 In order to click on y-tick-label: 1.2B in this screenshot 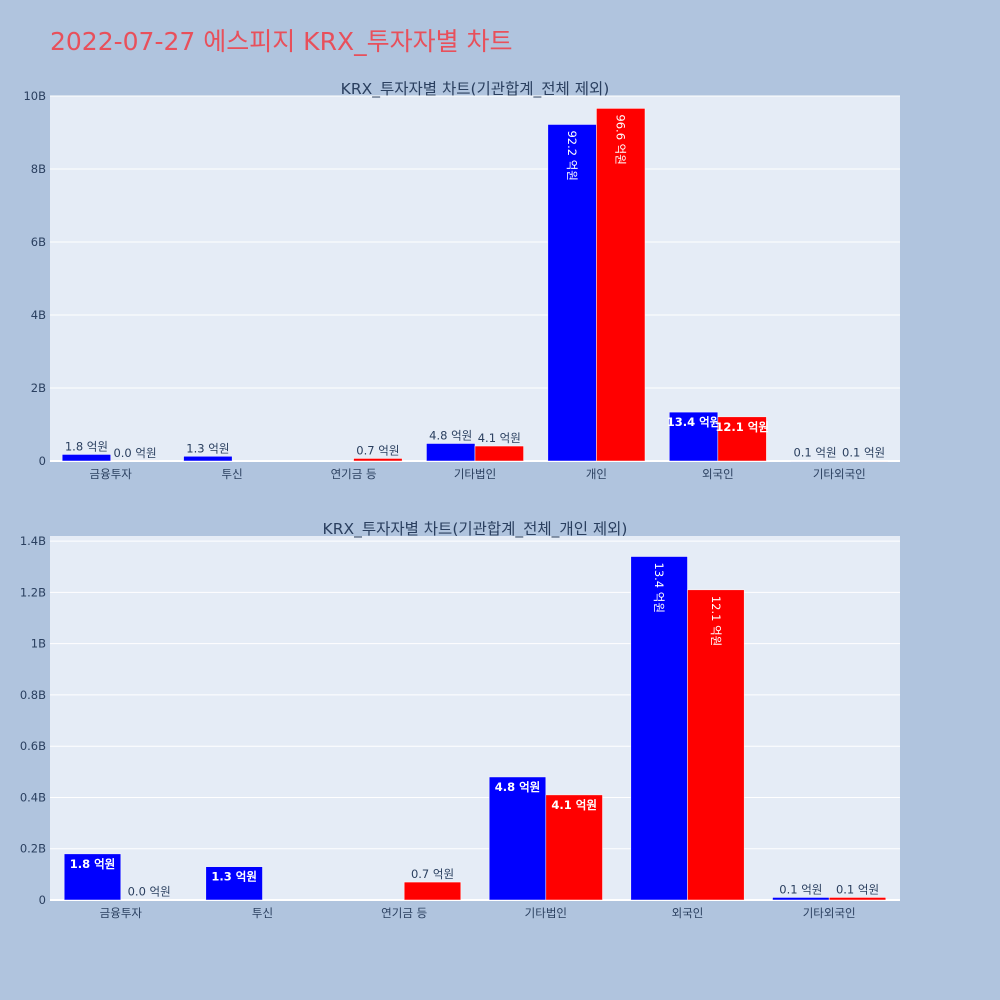, I will do `click(33, 592)`.